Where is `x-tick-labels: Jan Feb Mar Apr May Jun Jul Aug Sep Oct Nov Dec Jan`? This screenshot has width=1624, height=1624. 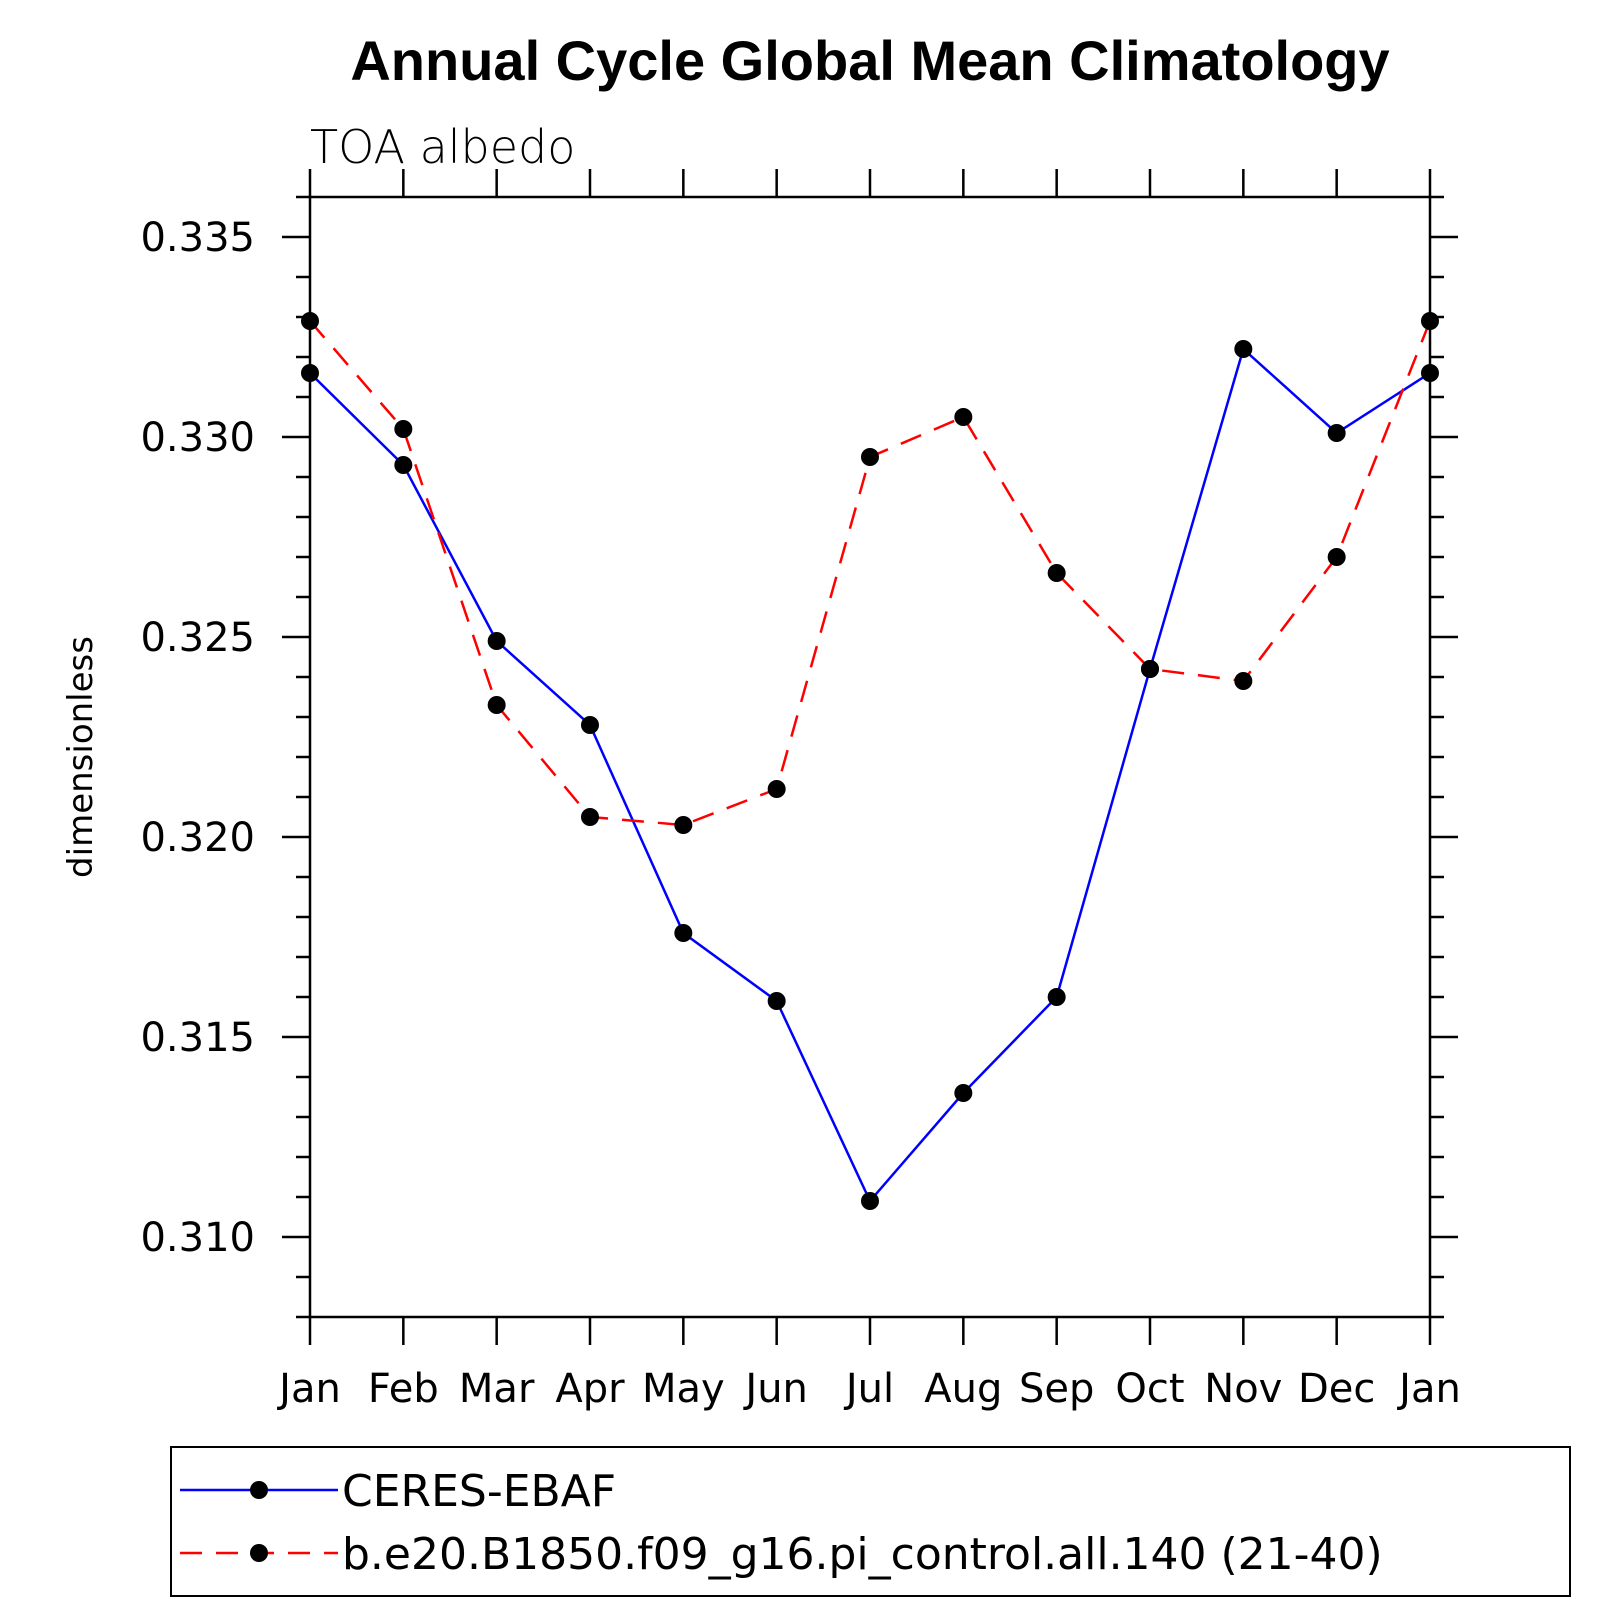
x-tick-labels: Jan Feb Mar Apr May Jun Jul Aug Sep Oct Nov Dec Jan is located at coordinates (868, 1389).